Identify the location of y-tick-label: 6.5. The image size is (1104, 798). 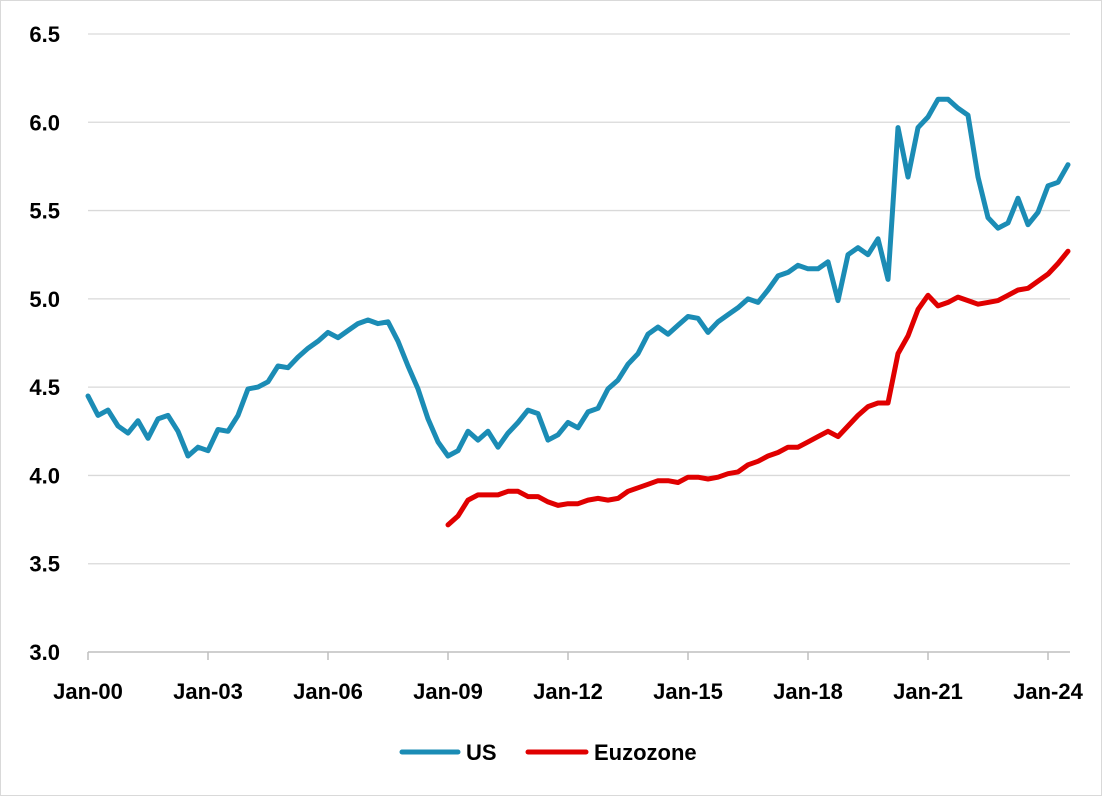
(44, 34).